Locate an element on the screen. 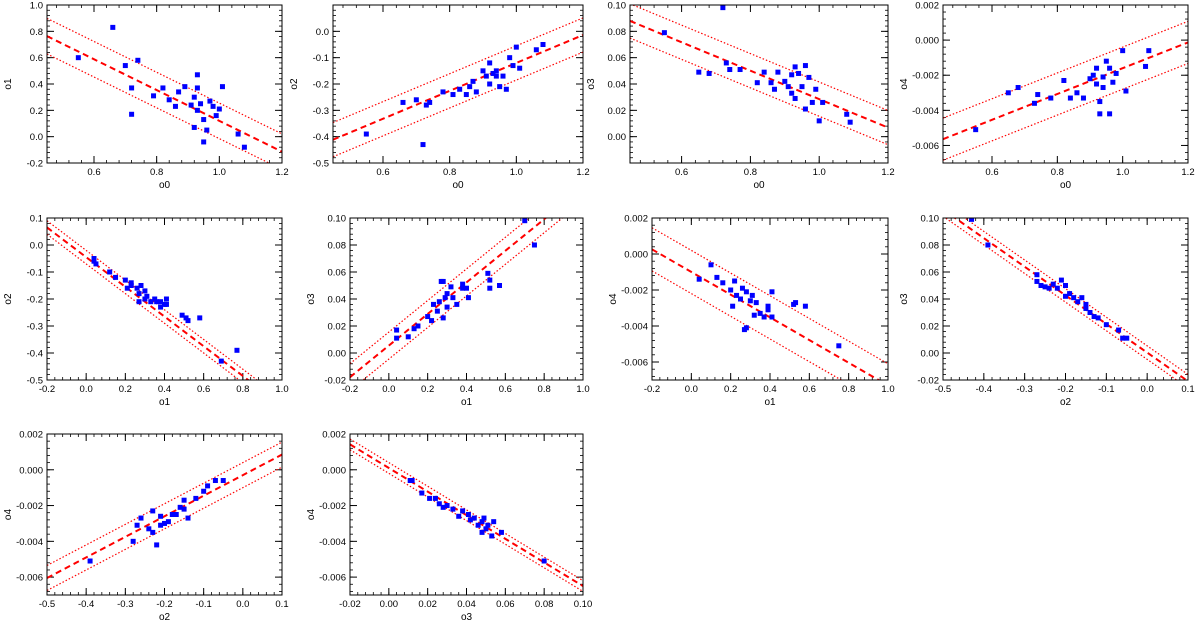 Image resolution: width=1200 pixels, height=623 pixels. y-tick-label: 0.10 is located at coordinates (337, 219).